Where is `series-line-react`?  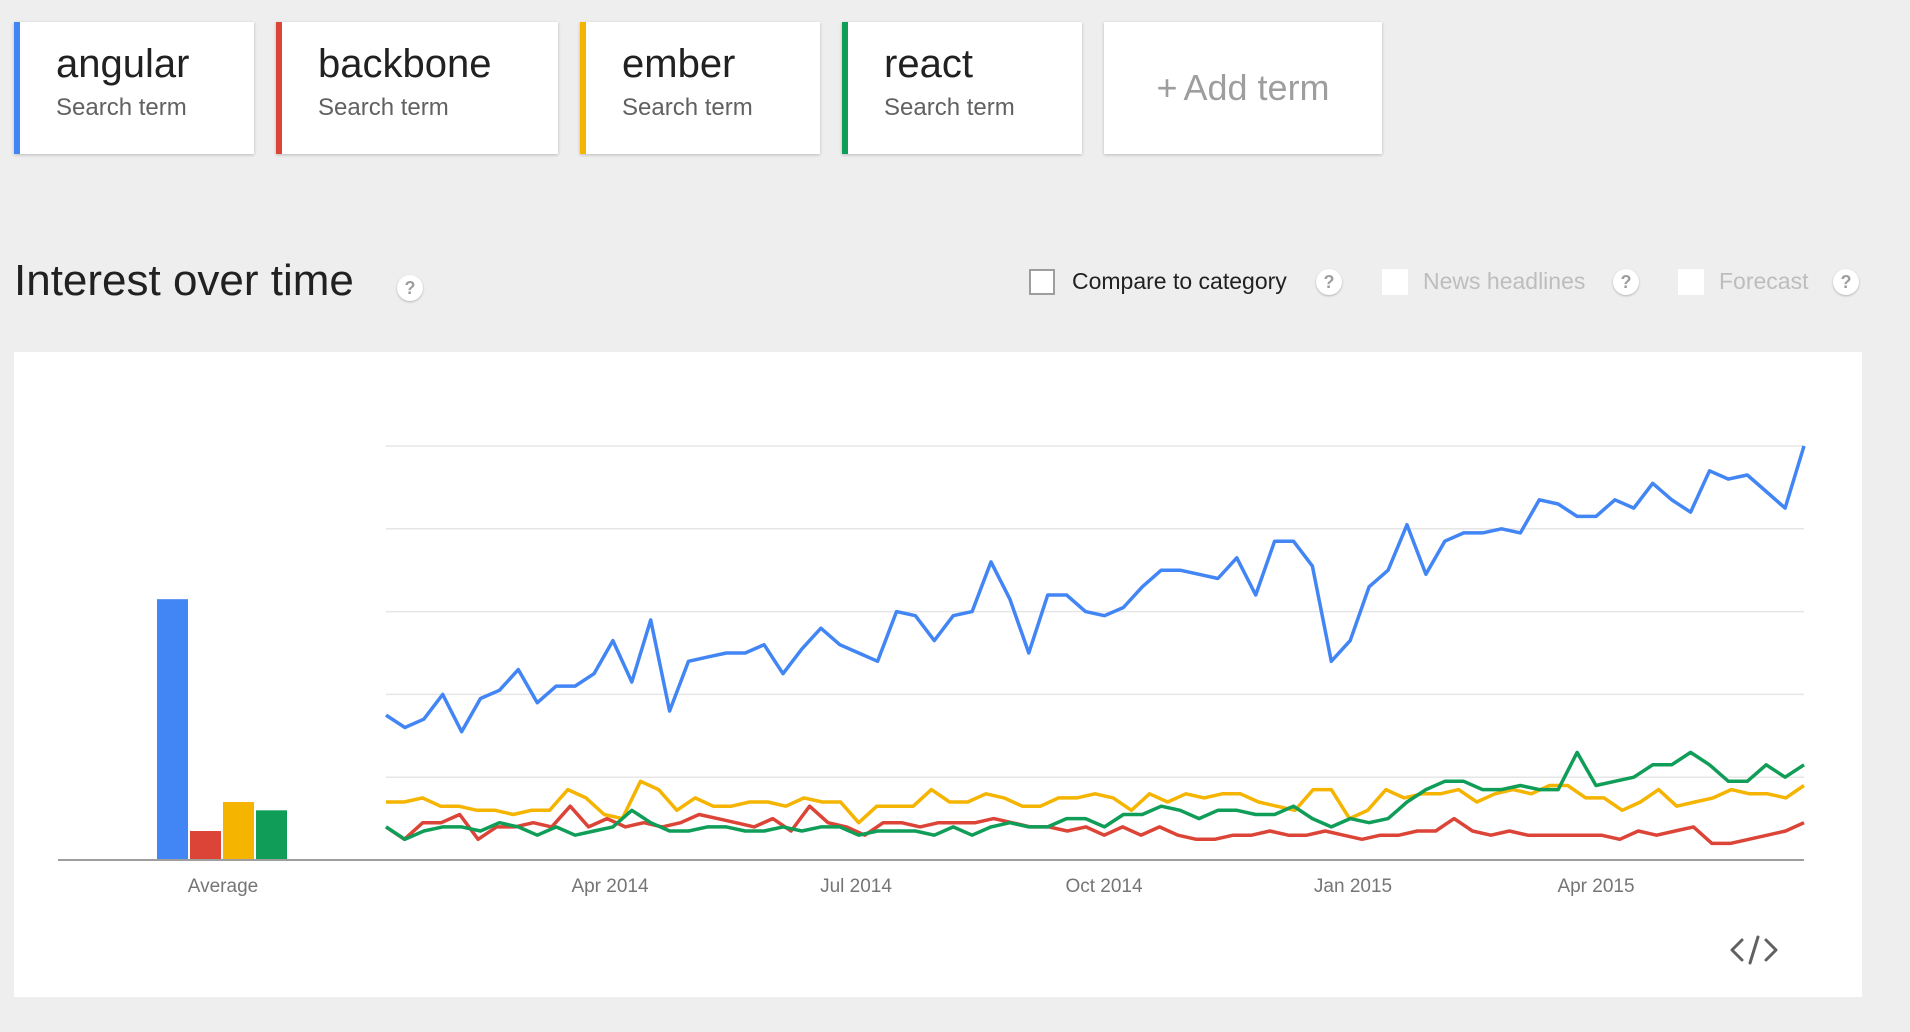 series-line-react is located at coordinates (1095, 796).